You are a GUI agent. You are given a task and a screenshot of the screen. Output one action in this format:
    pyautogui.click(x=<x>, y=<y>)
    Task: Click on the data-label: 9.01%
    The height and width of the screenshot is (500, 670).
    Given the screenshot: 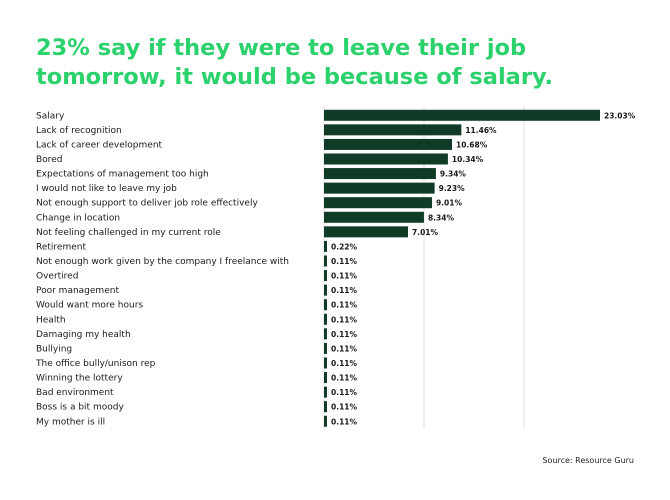 What is the action you would take?
    pyautogui.click(x=449, y=203)
    